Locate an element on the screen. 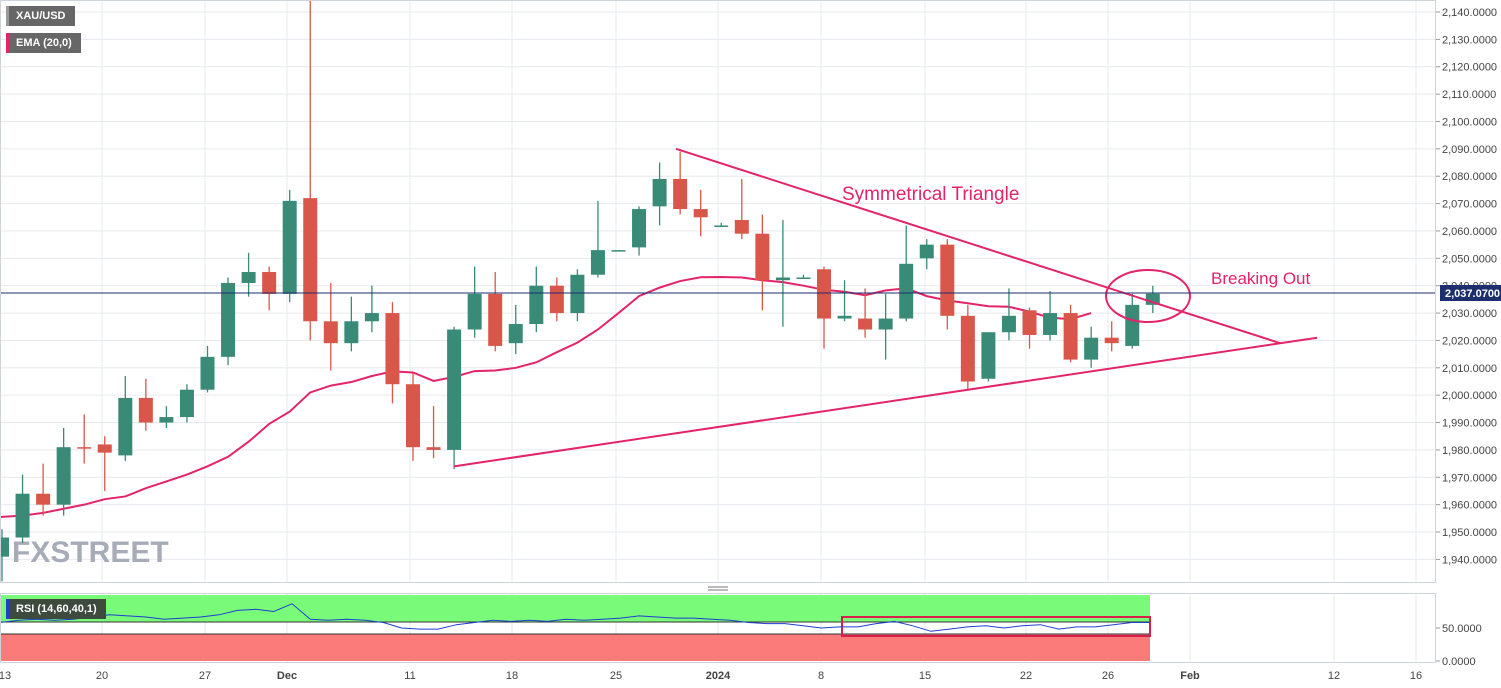  rsi-legend: RSI (14,60,40,1) is located at coordinates (56, 609).